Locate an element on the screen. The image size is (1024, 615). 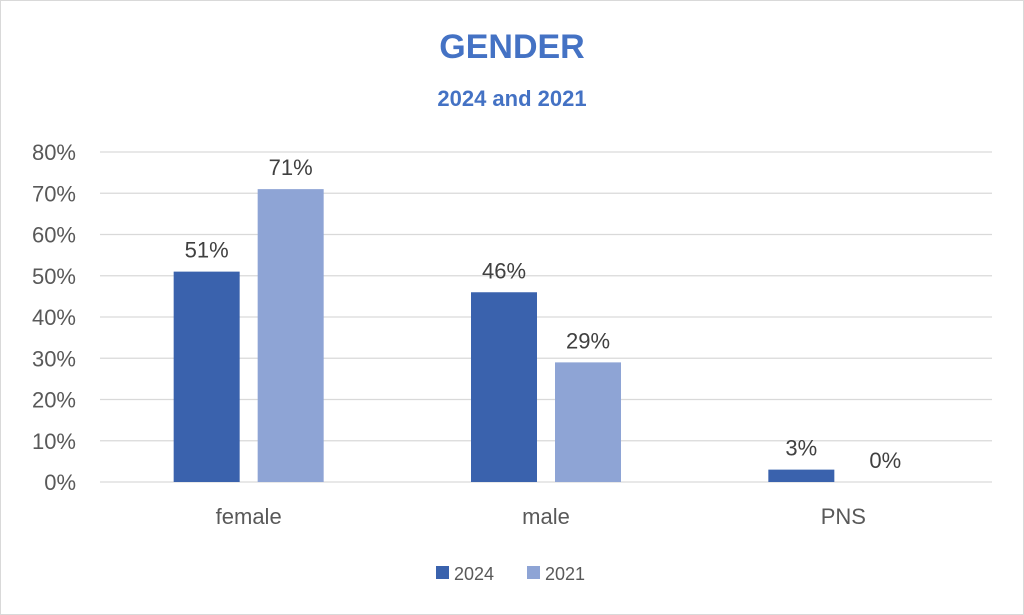
y-tick-label: 50% is located at coordinates (54, 276).